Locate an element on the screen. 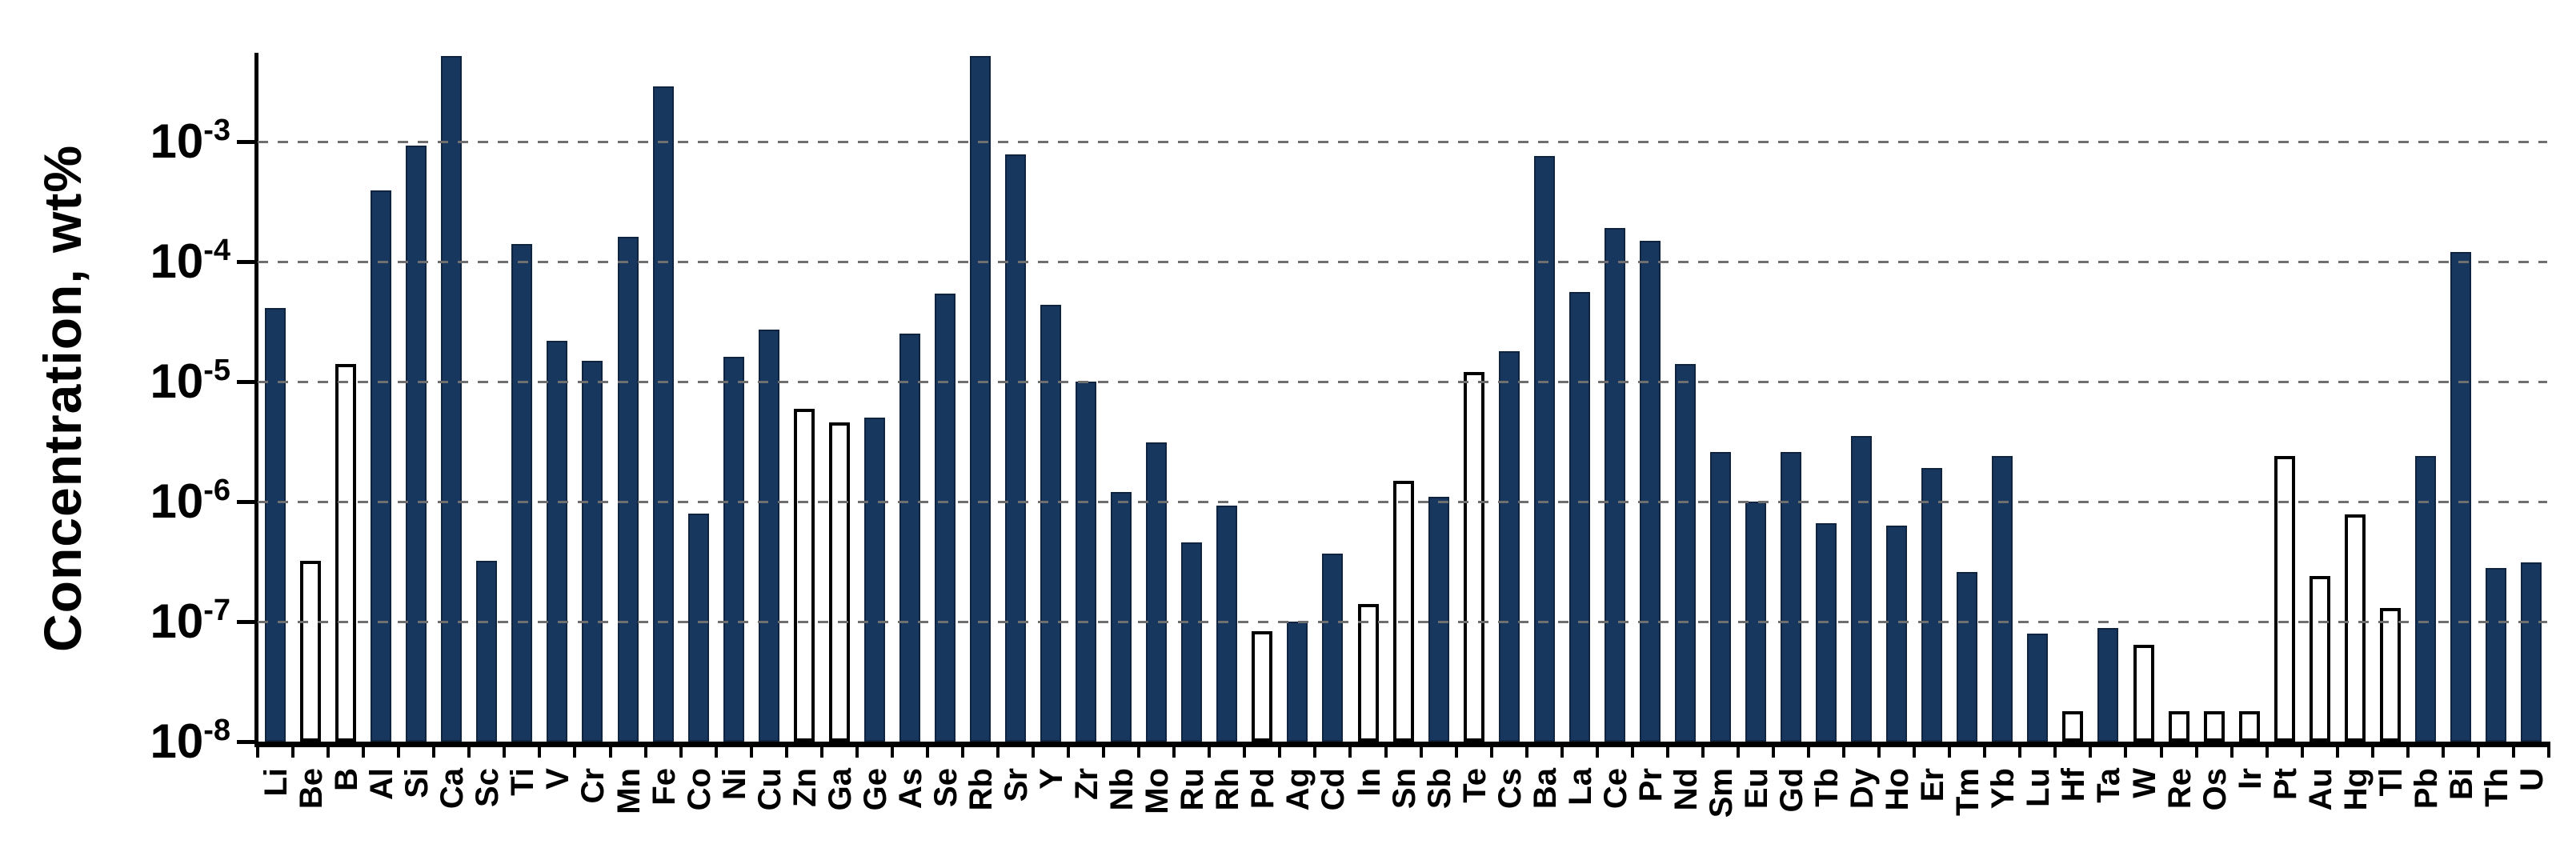 The image size is (2576, 852). bar-Ga is located at coordinates (839, 582).